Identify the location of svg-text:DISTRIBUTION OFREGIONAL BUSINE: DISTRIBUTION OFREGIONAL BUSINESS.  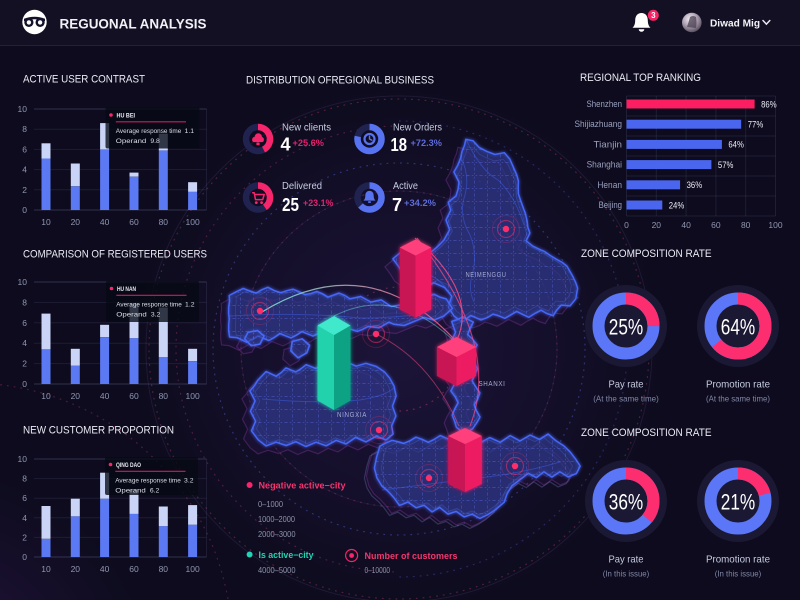
(340, 80).